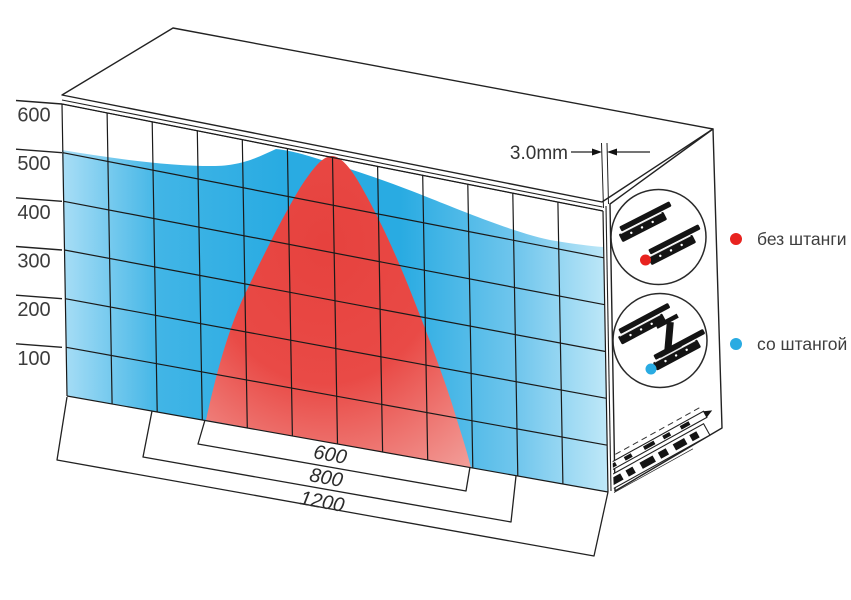 The image size is (851, 600). I want to click on blue-marker-dot, so click(651, 369).